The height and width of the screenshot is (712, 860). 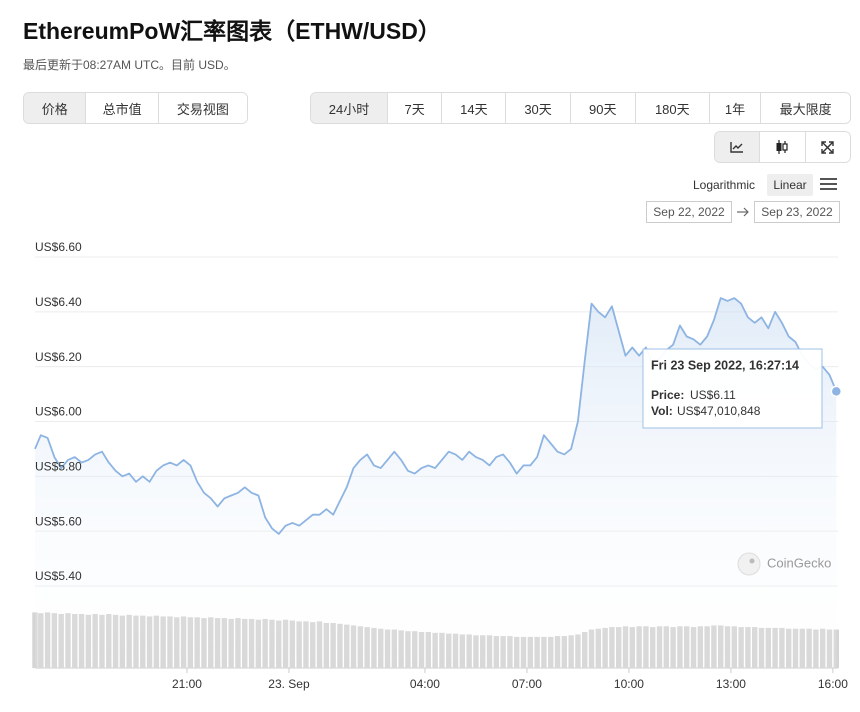 What do you see at coordinates (58, 357) in the screenshot?
I see `y-tick-label: US$6.20` at bounding box center [58, 357].